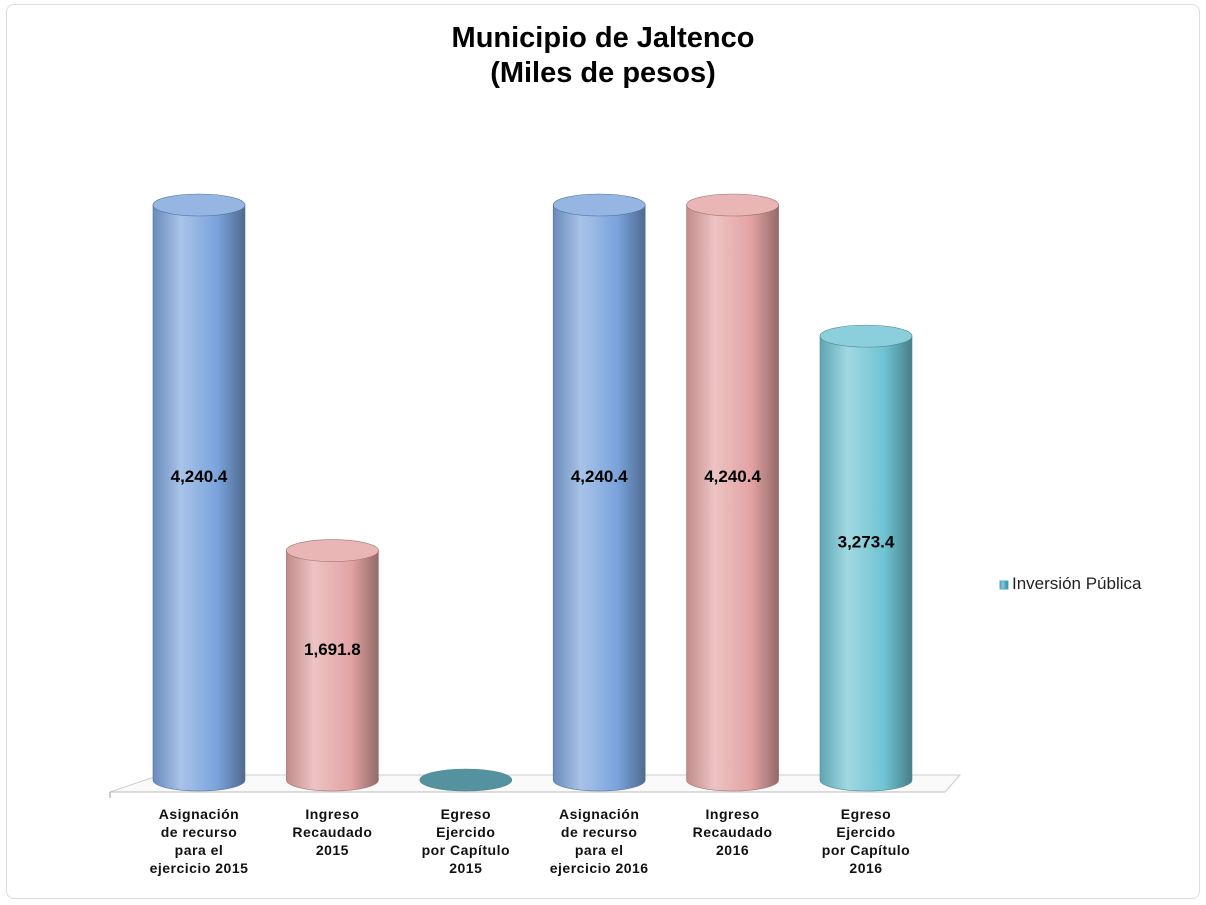 The height and width of the screenshot is (905, 1206). What do you see at coordinates (332, 832) in the screenshot?
I see `x-tick-label: Ingreso Recaudado 2015` at bounding box center [332, 832].